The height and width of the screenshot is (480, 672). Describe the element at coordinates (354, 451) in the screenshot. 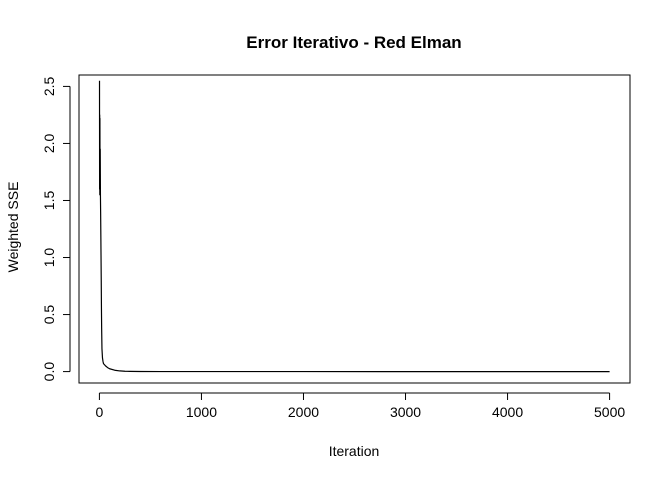

I see `x-axis-label: Iteration` at that location.